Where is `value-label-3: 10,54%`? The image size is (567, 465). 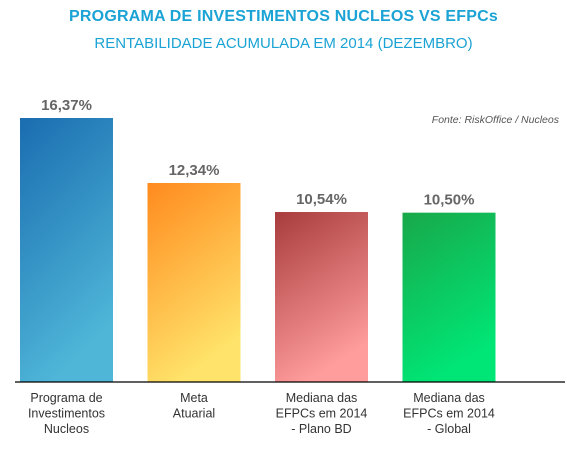 value-label-3: 10,54% is located at coordinates (321, 199).